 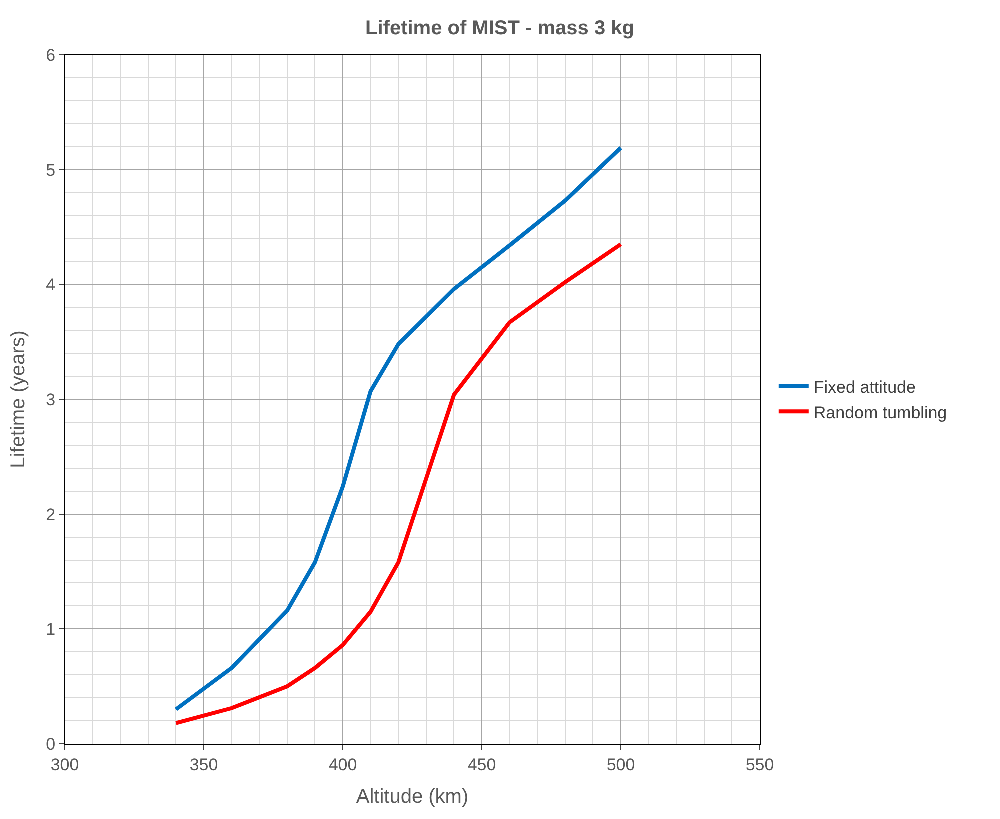 What do you see at coordinates (412, 797) in the screenshot?
I see `x-axis-title: Altitude (km)` at bounding box center [412, 797].